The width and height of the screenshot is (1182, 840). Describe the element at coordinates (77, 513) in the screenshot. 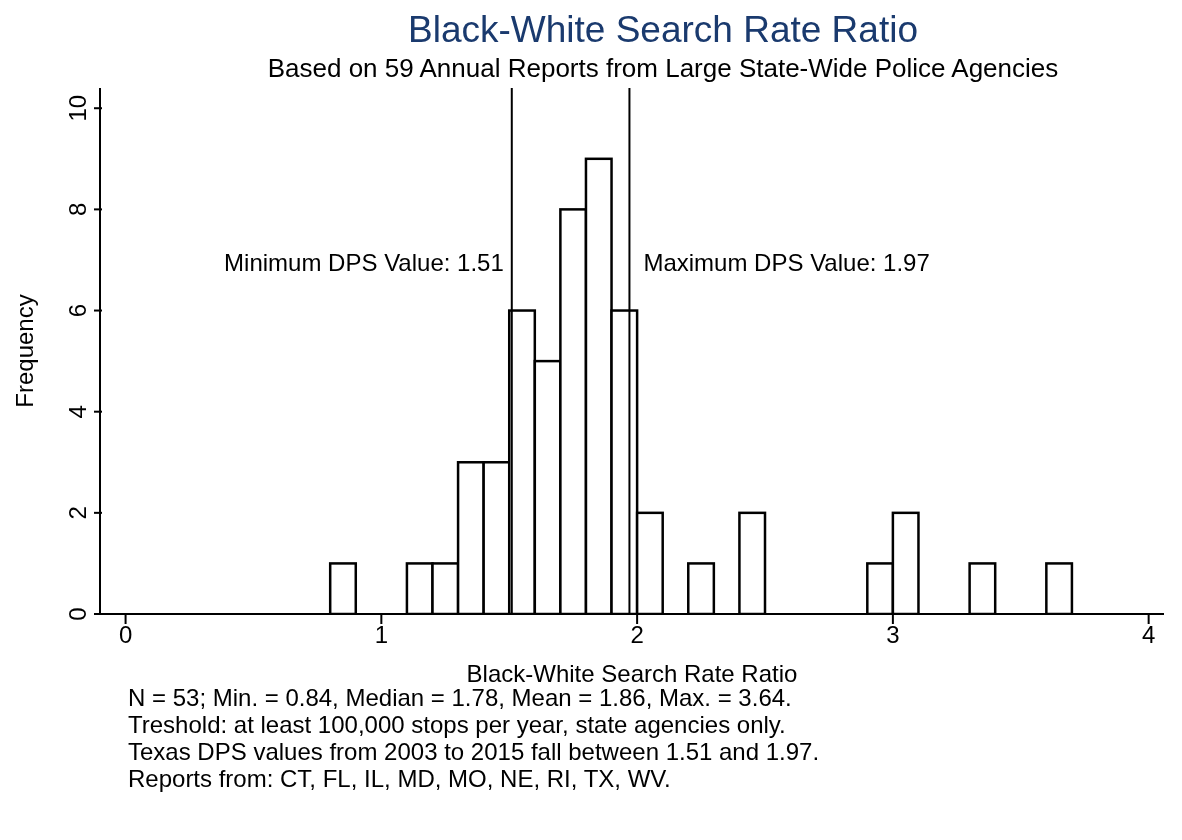

I see `y-tick-label: 2` at that location.